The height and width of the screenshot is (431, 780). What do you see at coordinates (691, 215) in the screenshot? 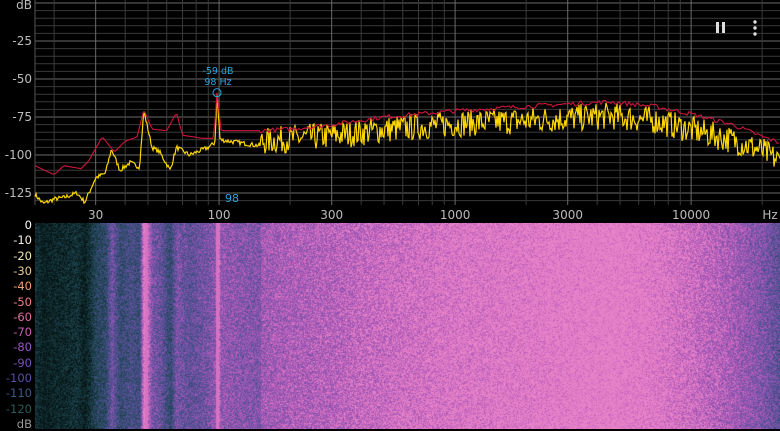
I see `x-tick-label: 10000` at bounding box center [691, 215].